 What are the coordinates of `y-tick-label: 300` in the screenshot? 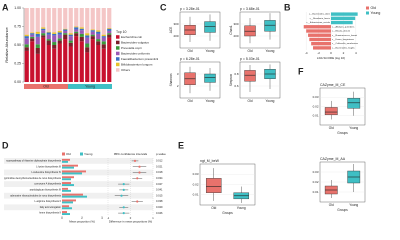 It's located at (175, 24).